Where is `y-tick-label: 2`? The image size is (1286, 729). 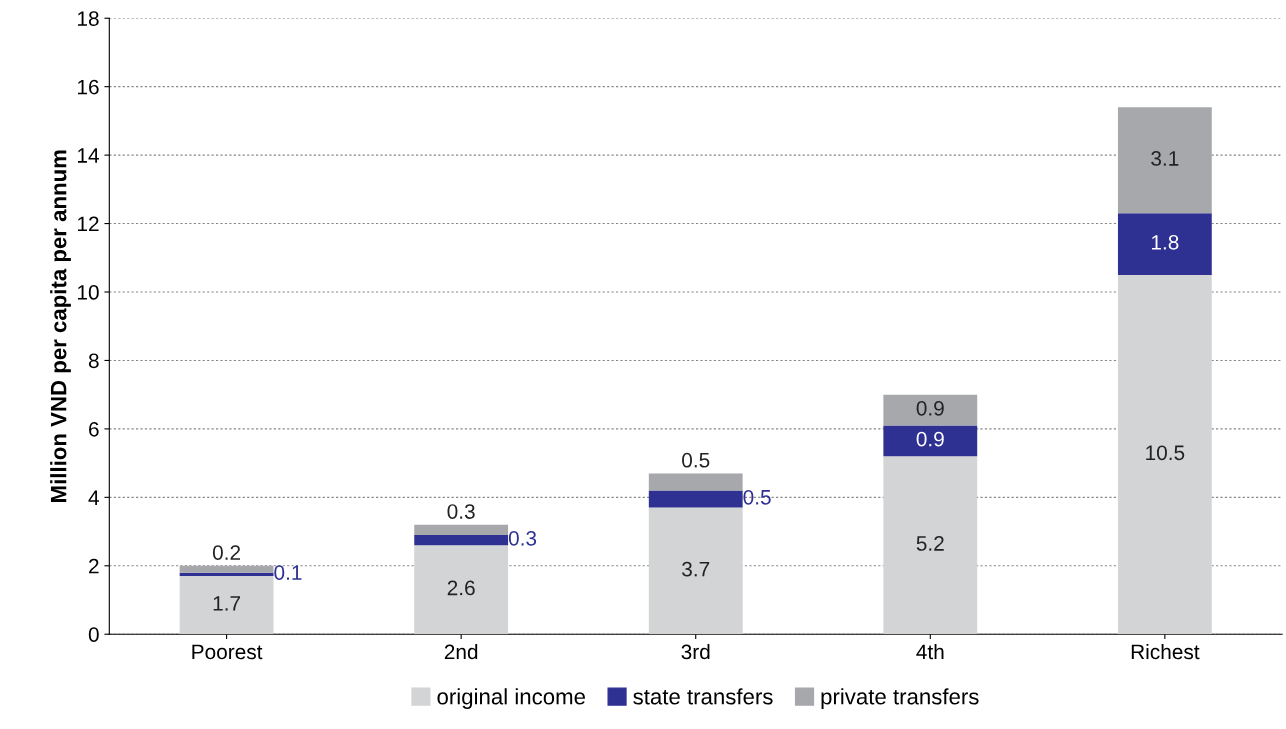
y-tick-label: 2 is located at coordinates (94, 566).